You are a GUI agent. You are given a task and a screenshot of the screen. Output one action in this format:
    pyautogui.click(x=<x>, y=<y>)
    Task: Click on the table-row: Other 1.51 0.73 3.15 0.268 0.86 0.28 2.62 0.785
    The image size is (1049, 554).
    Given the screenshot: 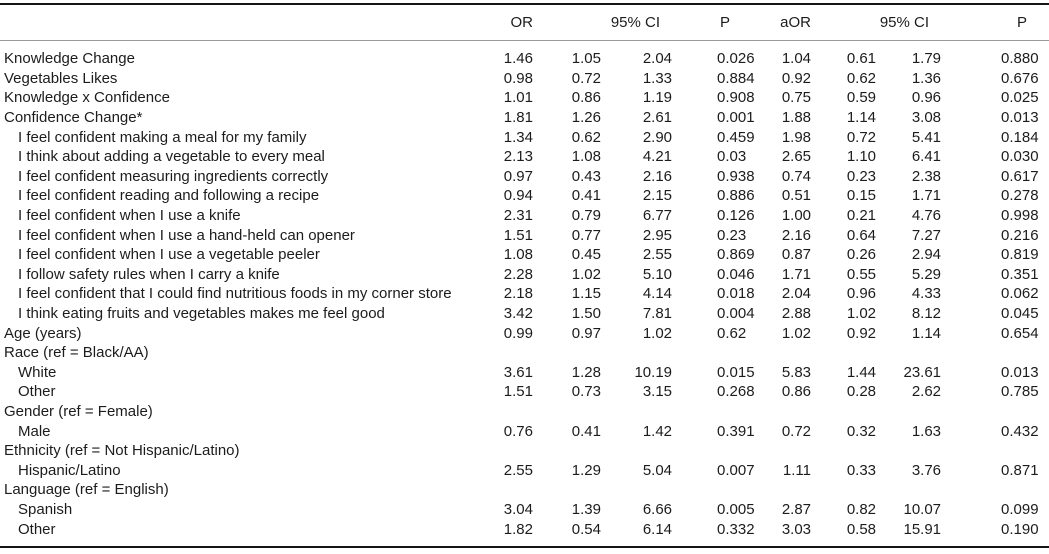 What is the action you would take?
    pyautogui.click(x=524, y=392)
    